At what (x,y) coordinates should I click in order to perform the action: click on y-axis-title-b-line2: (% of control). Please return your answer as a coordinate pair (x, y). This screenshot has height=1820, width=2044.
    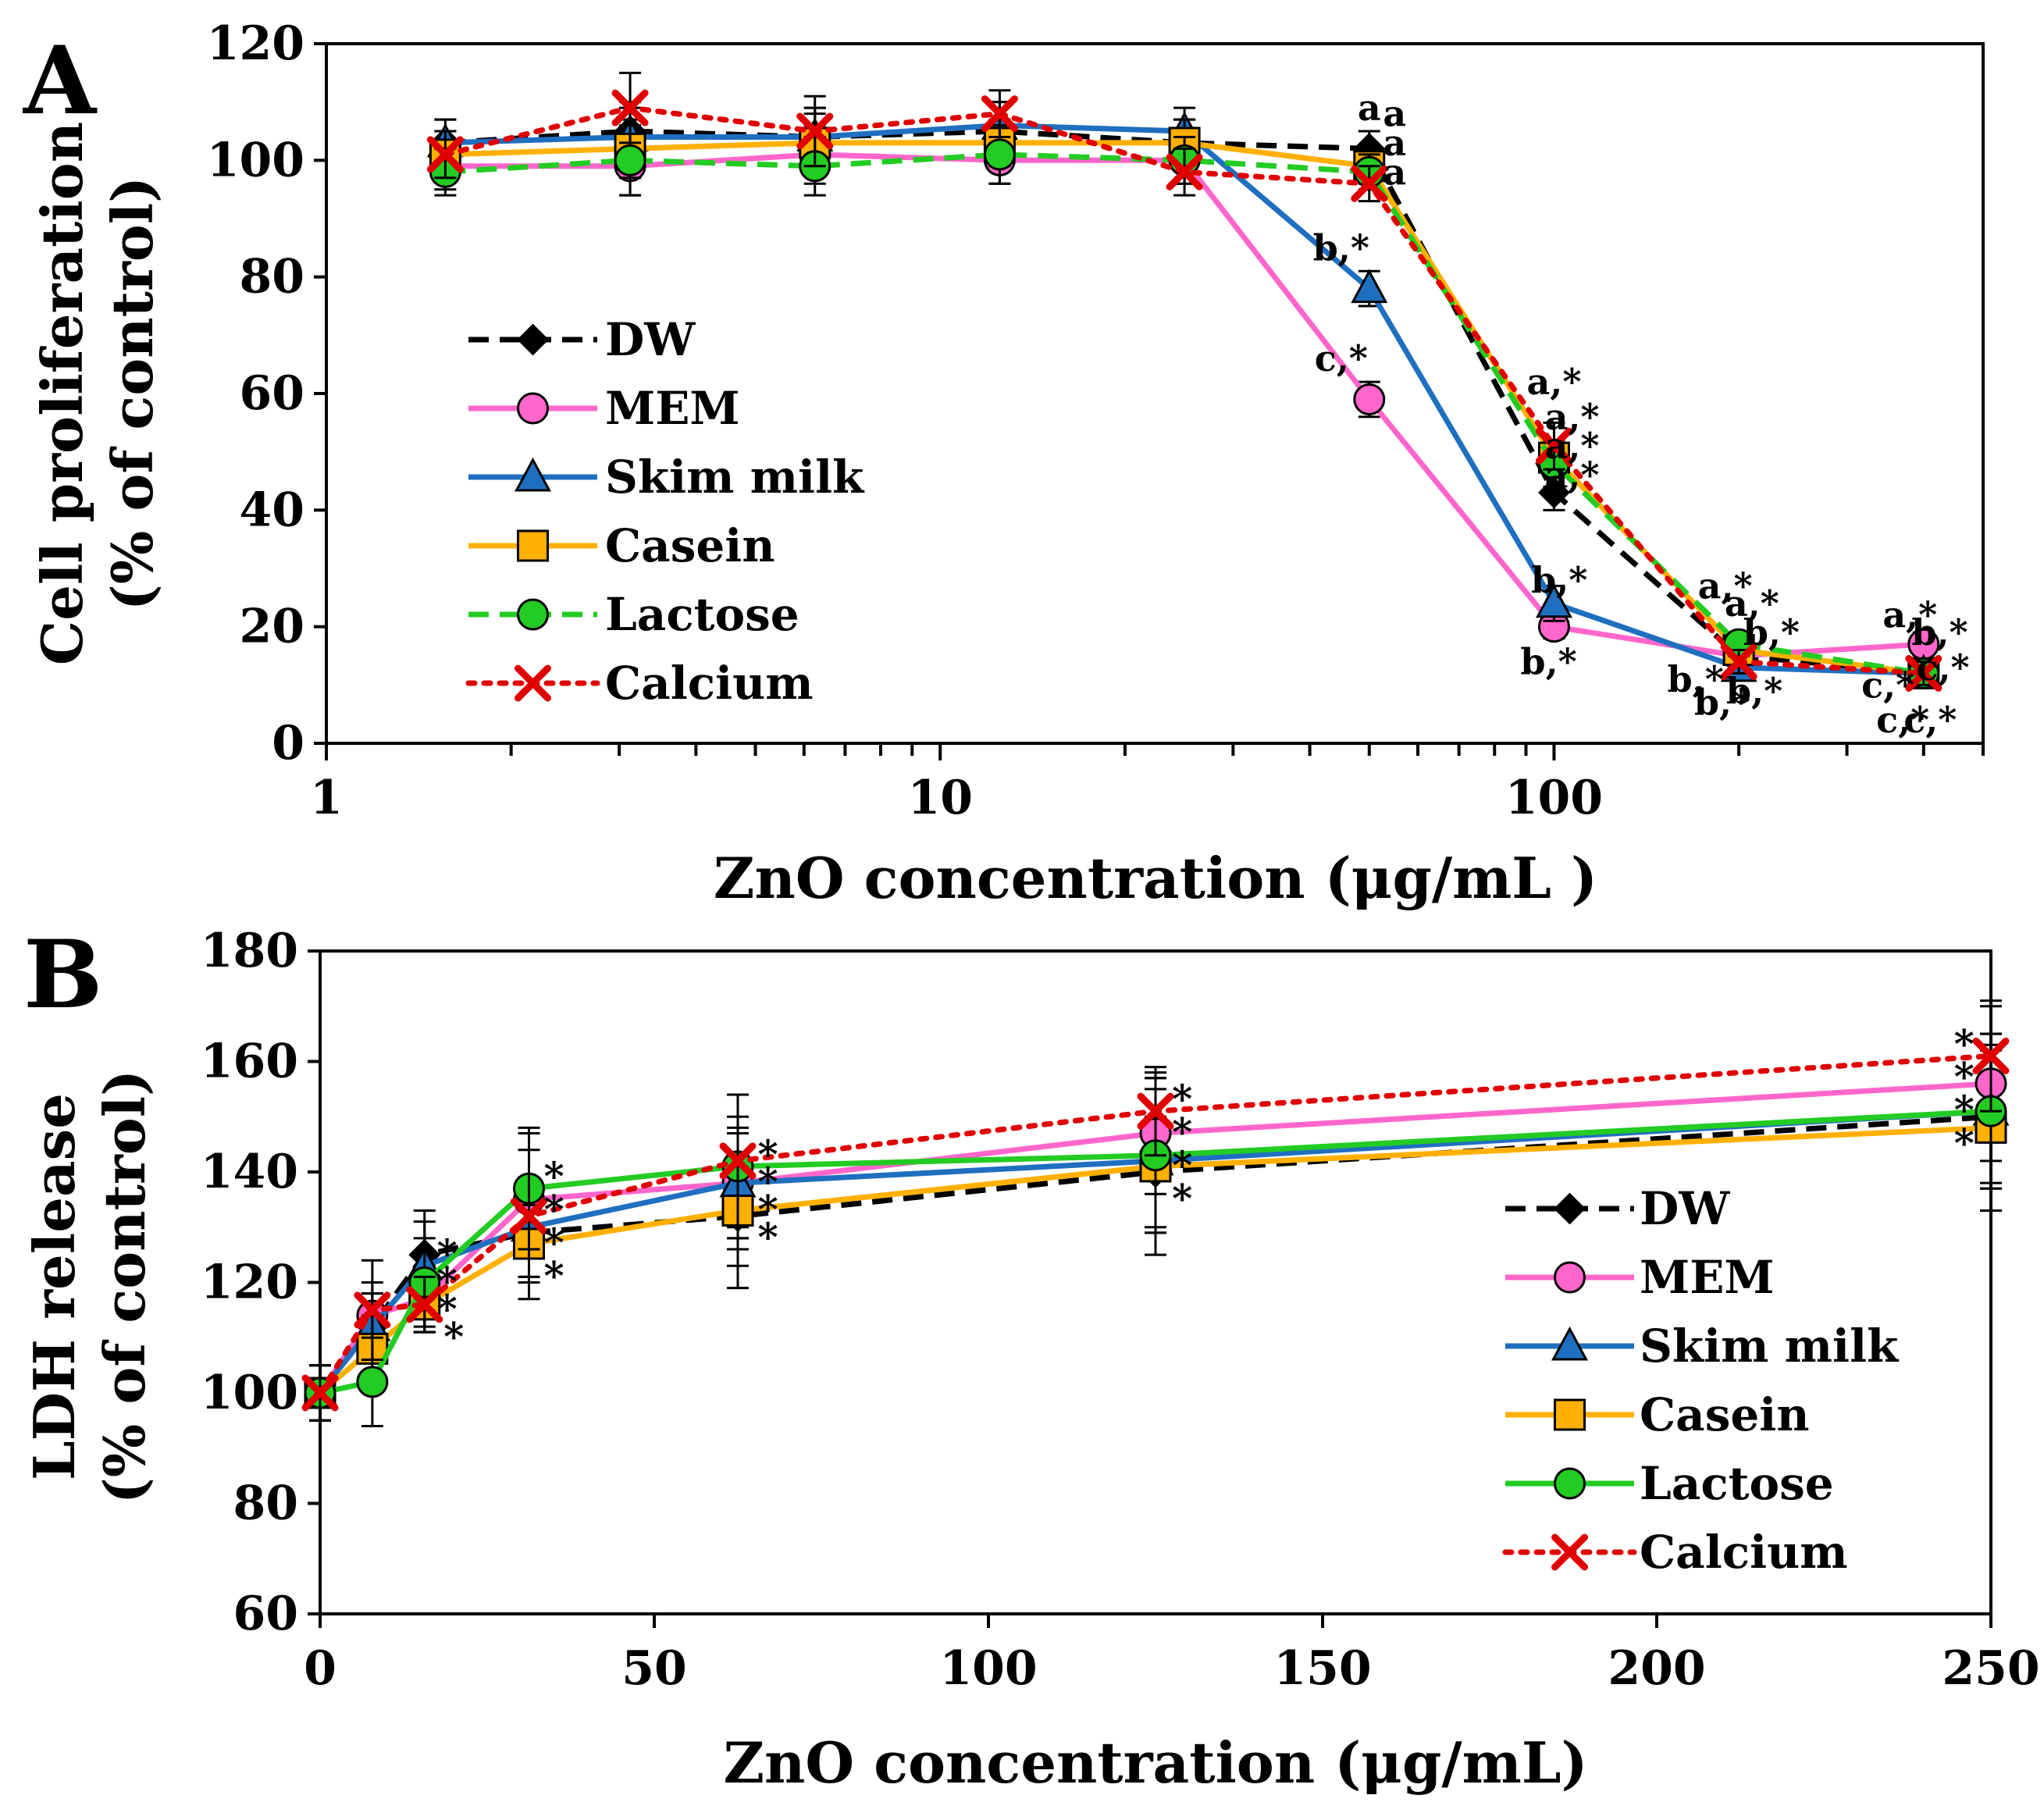
    Looking at the image, I should click on (125, 1287).